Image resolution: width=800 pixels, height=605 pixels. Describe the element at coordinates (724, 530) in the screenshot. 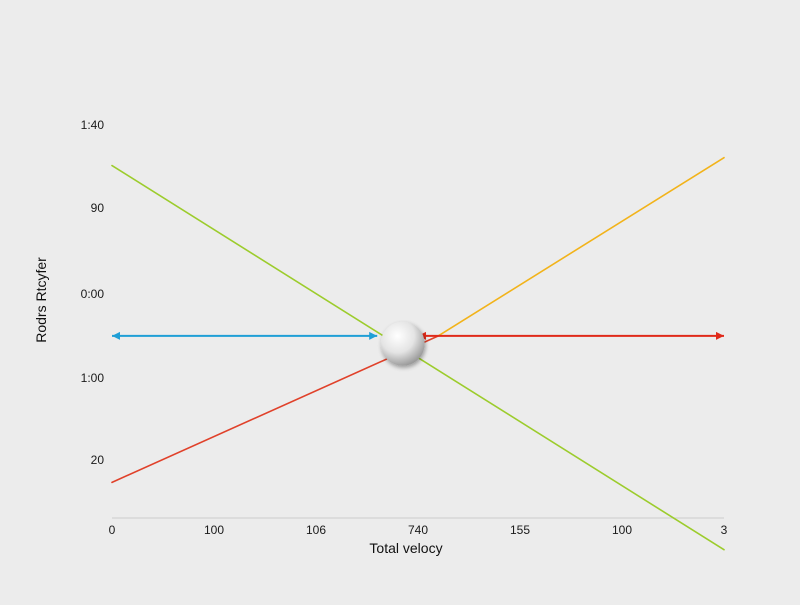

I see `x-tick-label: 3` at that location.